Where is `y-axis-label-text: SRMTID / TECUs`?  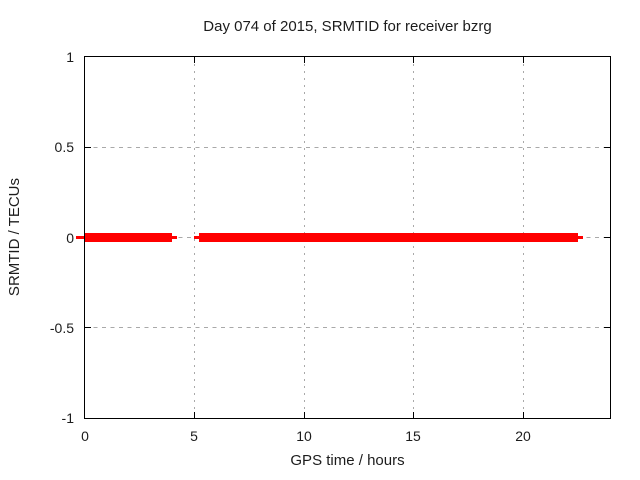 y-axis-label-text: SRMTID / TECUs is located at coordinates (14, 237).